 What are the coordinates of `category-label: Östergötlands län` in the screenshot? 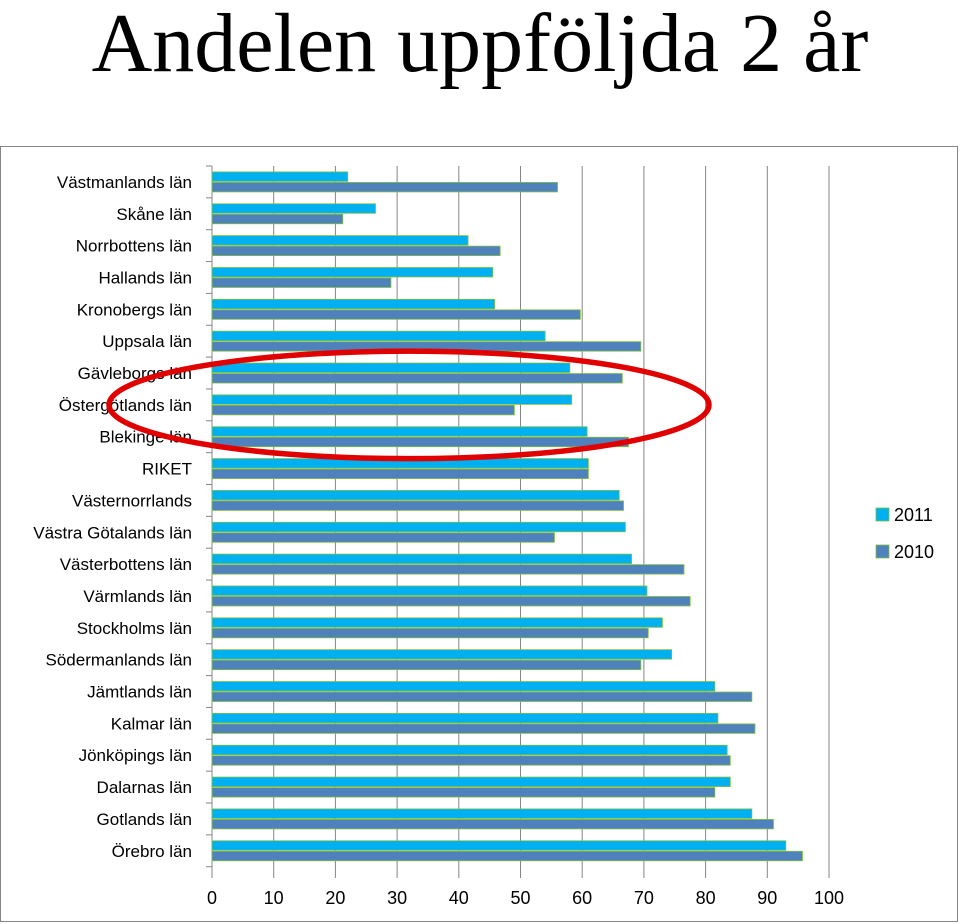 It's located at (125, 405).